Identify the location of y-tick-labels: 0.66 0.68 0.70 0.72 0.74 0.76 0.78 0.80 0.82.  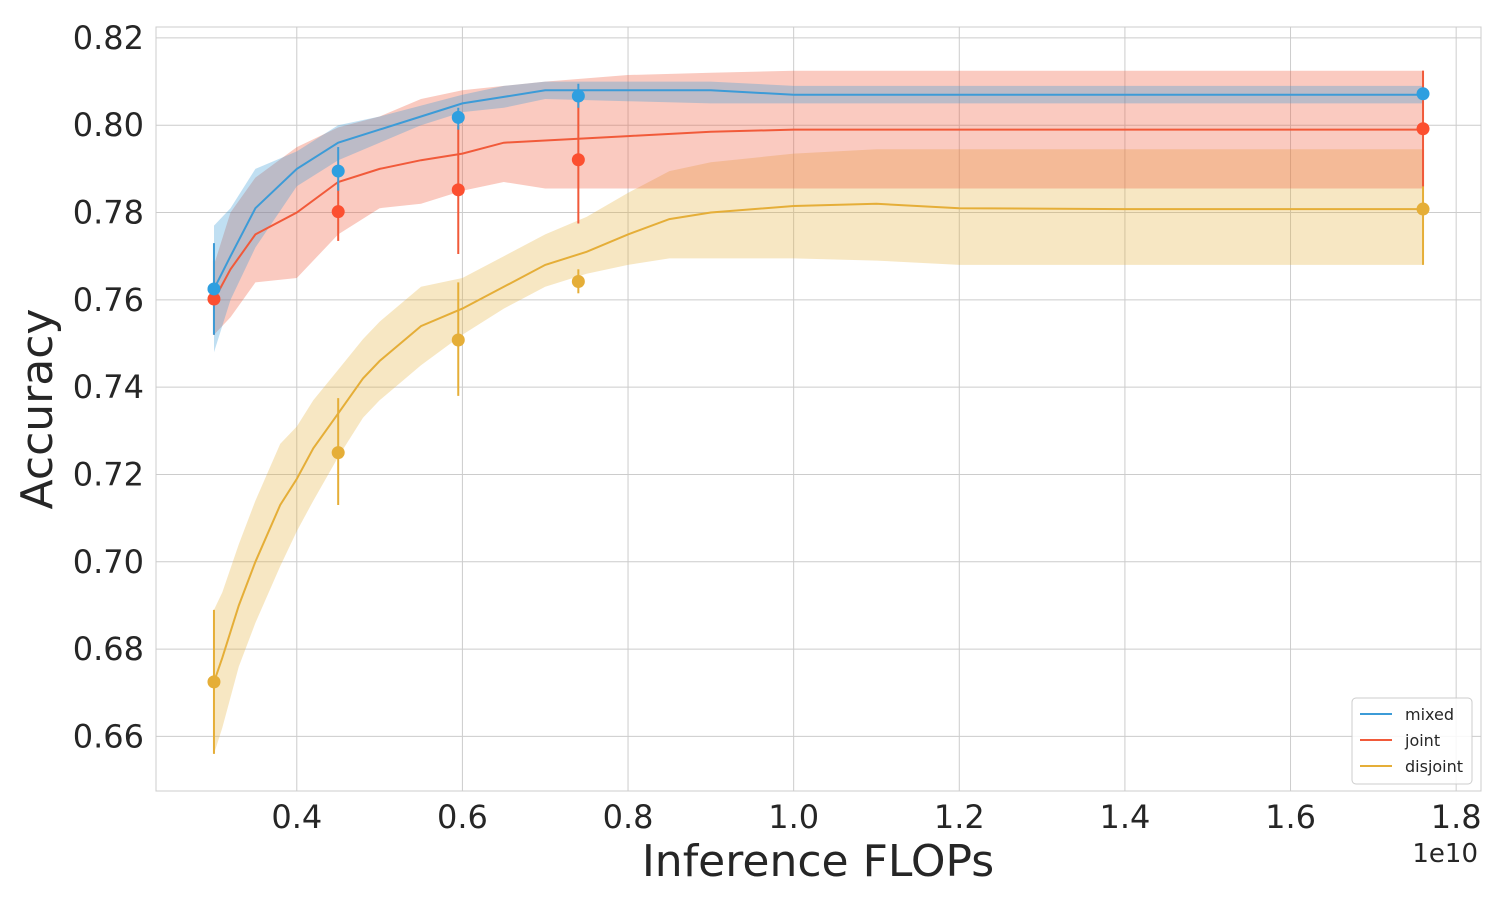
(108, 387).